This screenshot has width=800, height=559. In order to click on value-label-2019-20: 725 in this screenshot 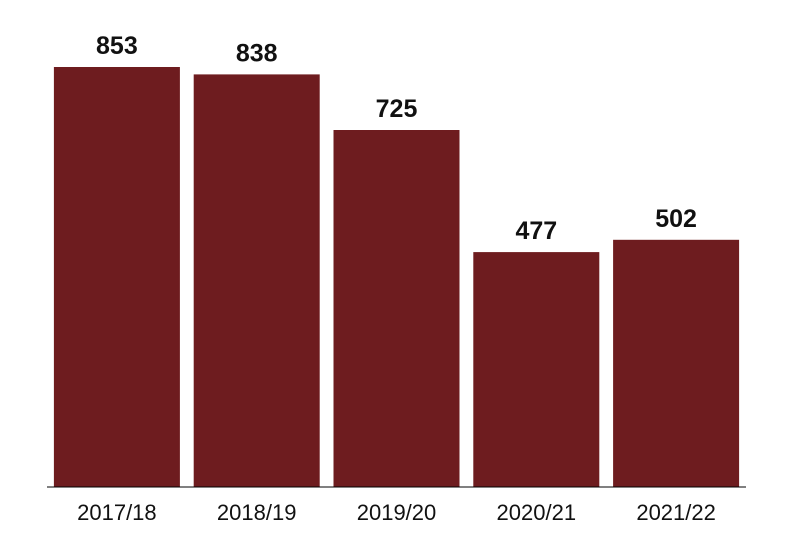, I will do `click(397, 109)`.